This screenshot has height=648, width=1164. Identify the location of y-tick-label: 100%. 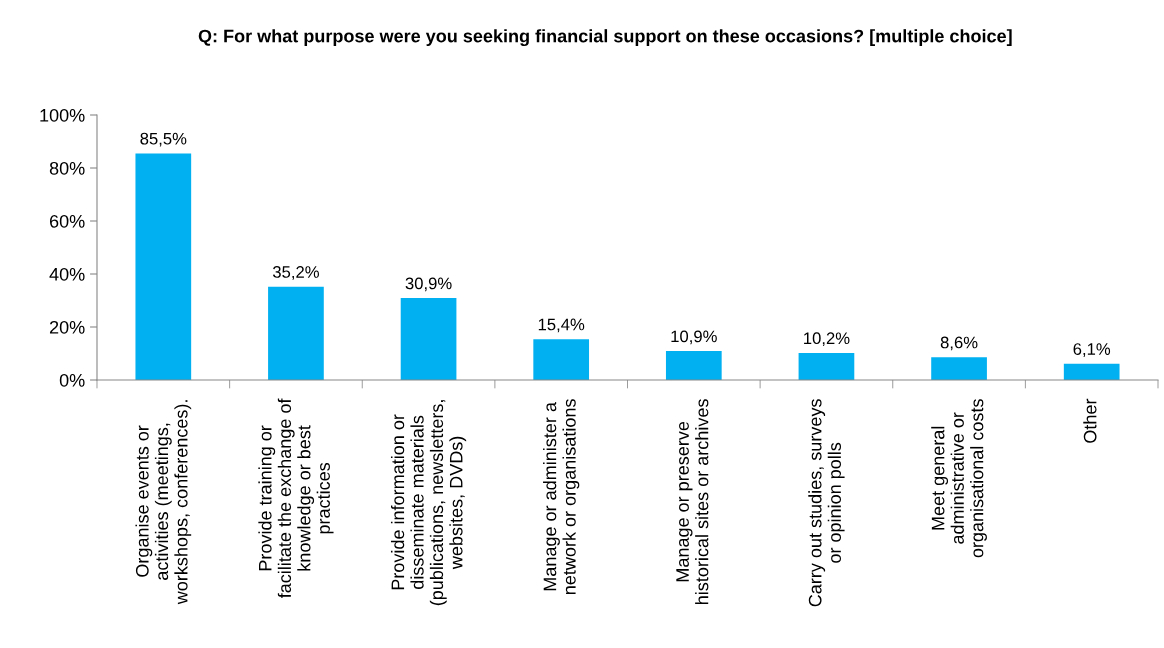
(62, 115).